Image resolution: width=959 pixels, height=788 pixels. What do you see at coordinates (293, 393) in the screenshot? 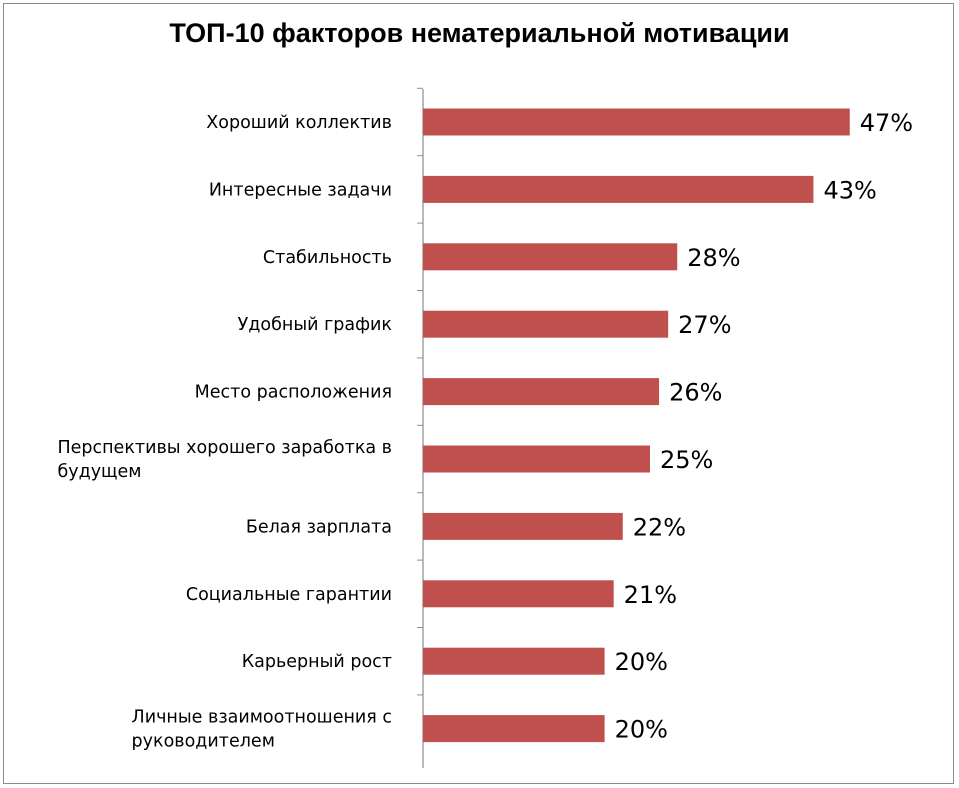
I see `category-label: Место расположения` at bounding box center [293, 393].